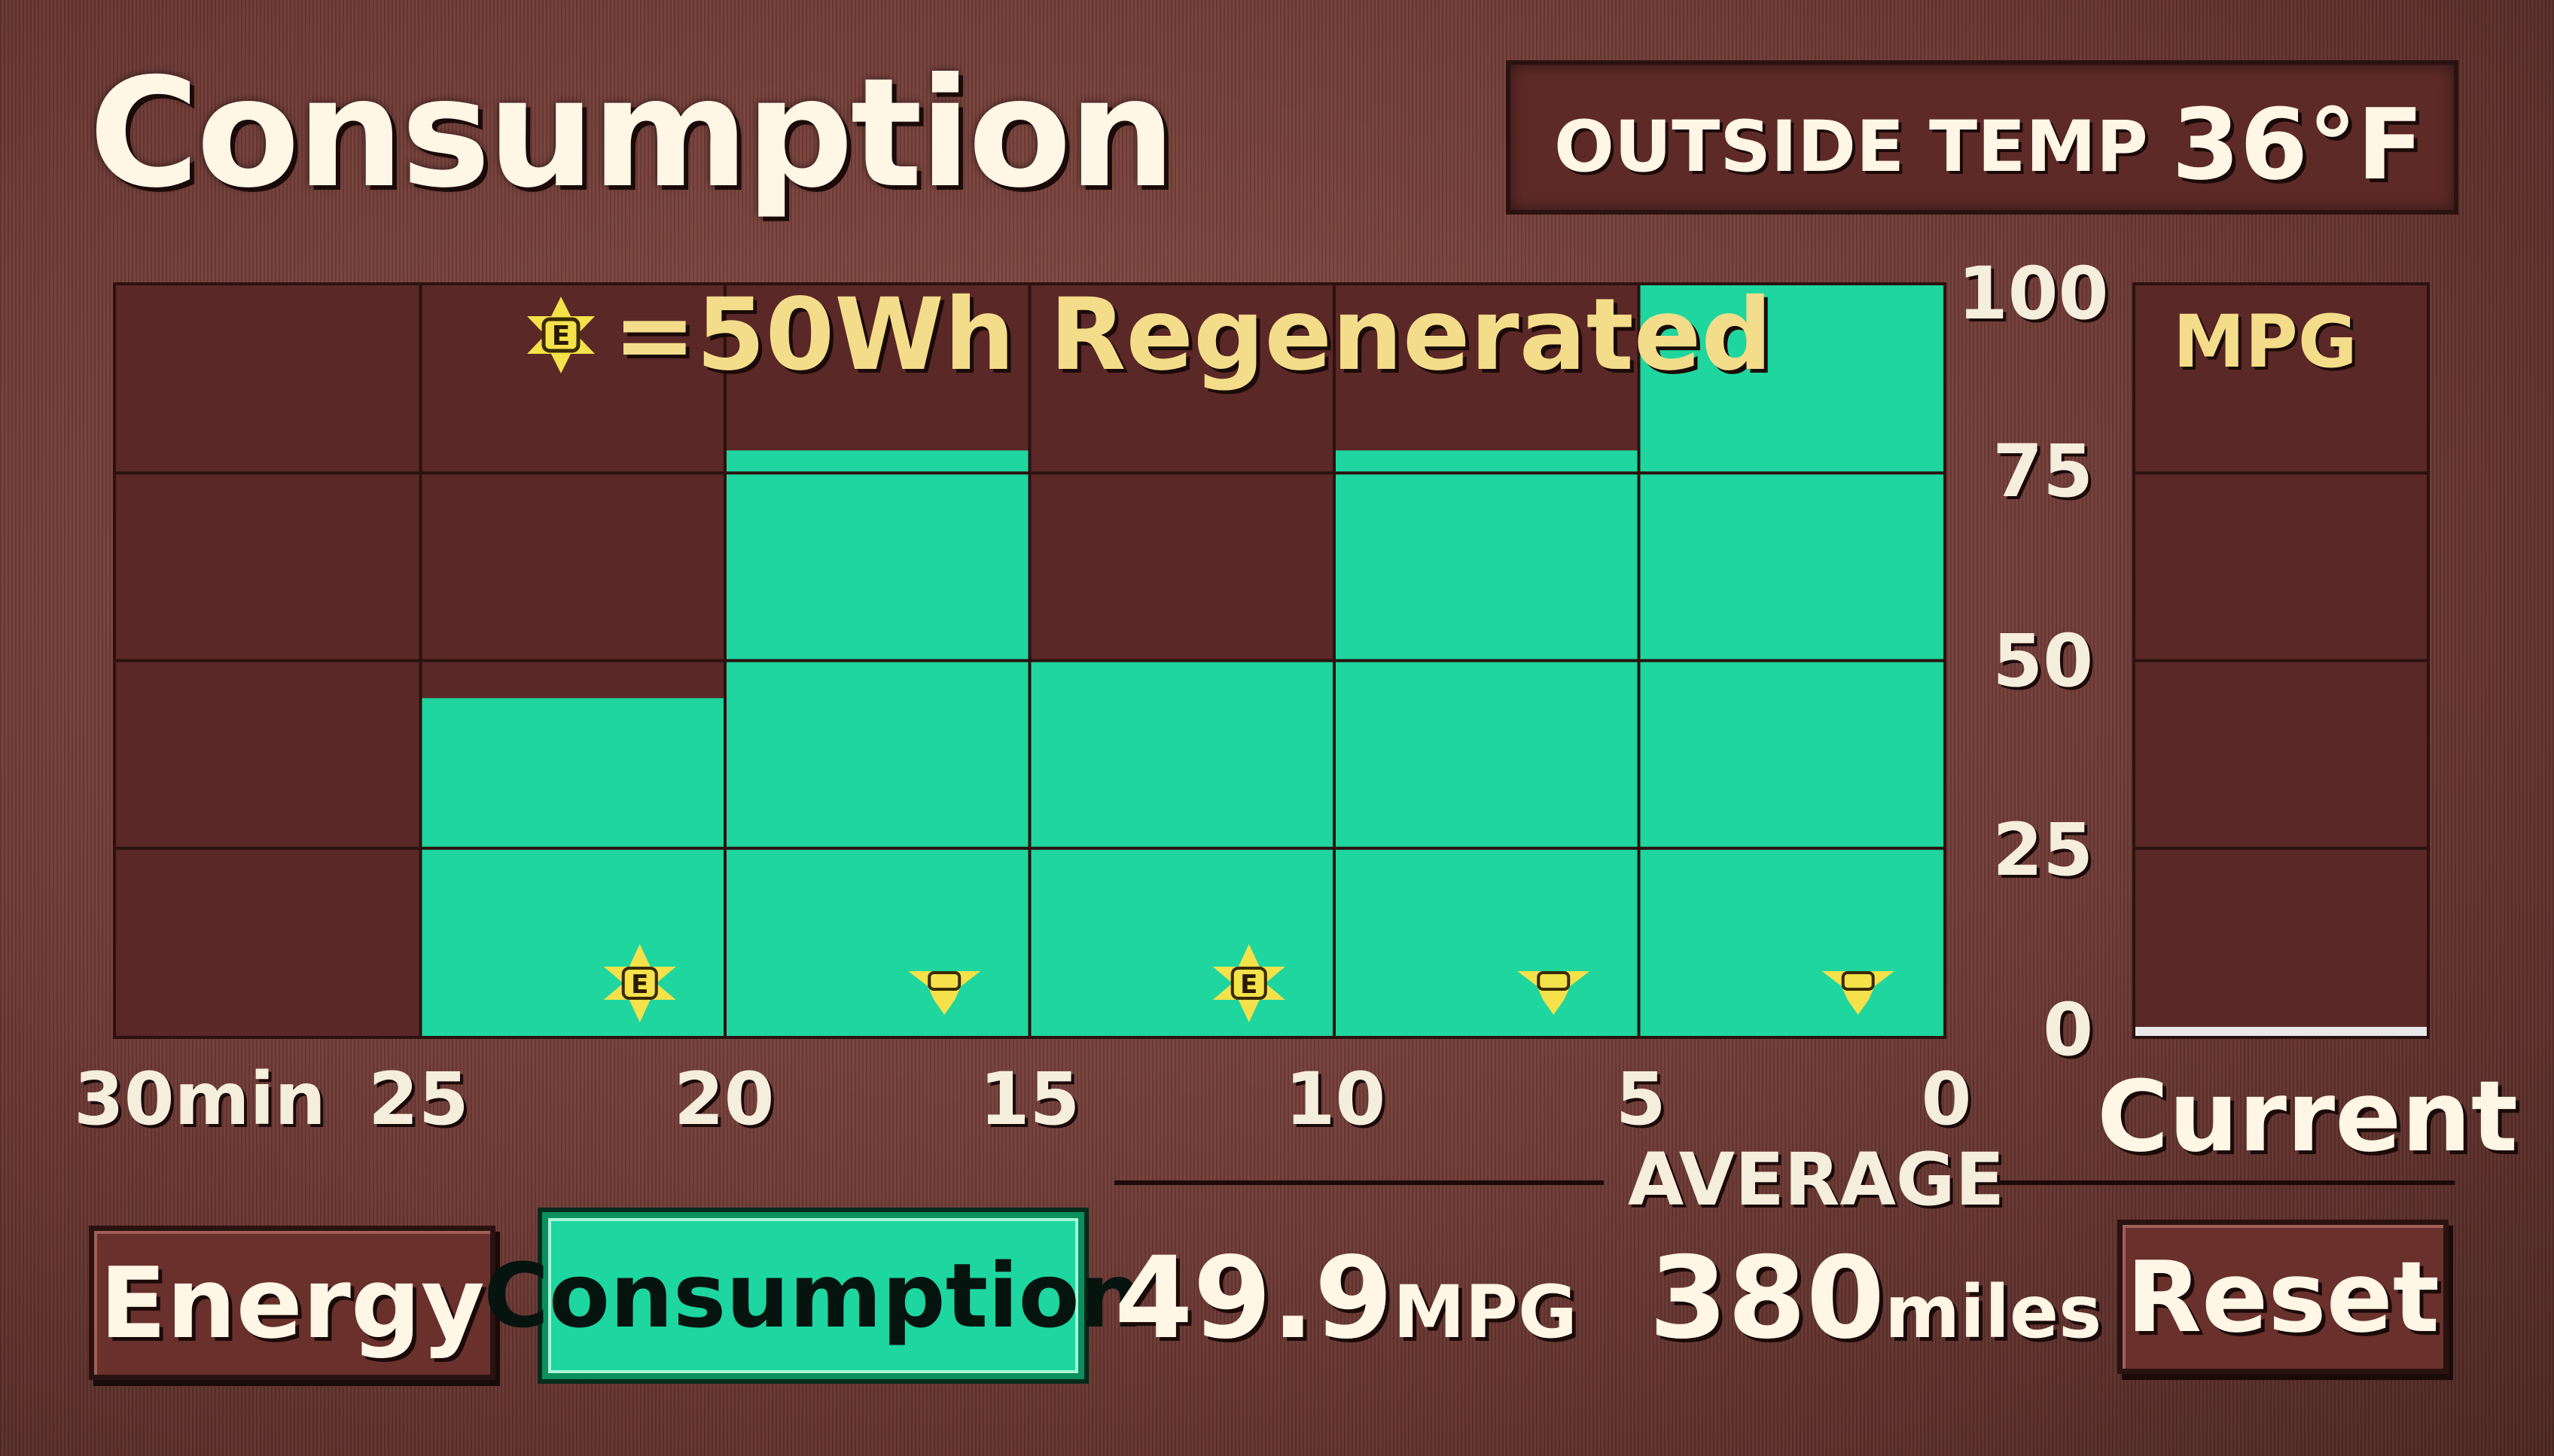  I want to click on y-tick-label: 25, so click(2042, 849).